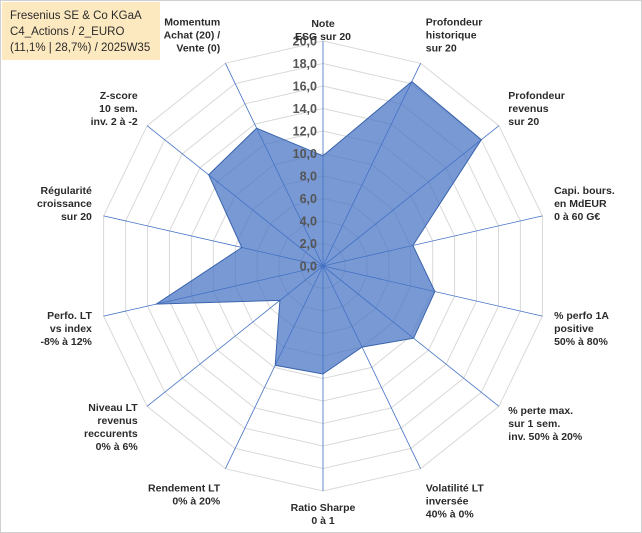 Image resolution: width=642 pixels, height=533 pixels. What do you see at coordinates (80, 48) in the screenshot?
I see `performance-period: (11,1% | 28,7%) / 2025W35` at bounding box center [80, 48].